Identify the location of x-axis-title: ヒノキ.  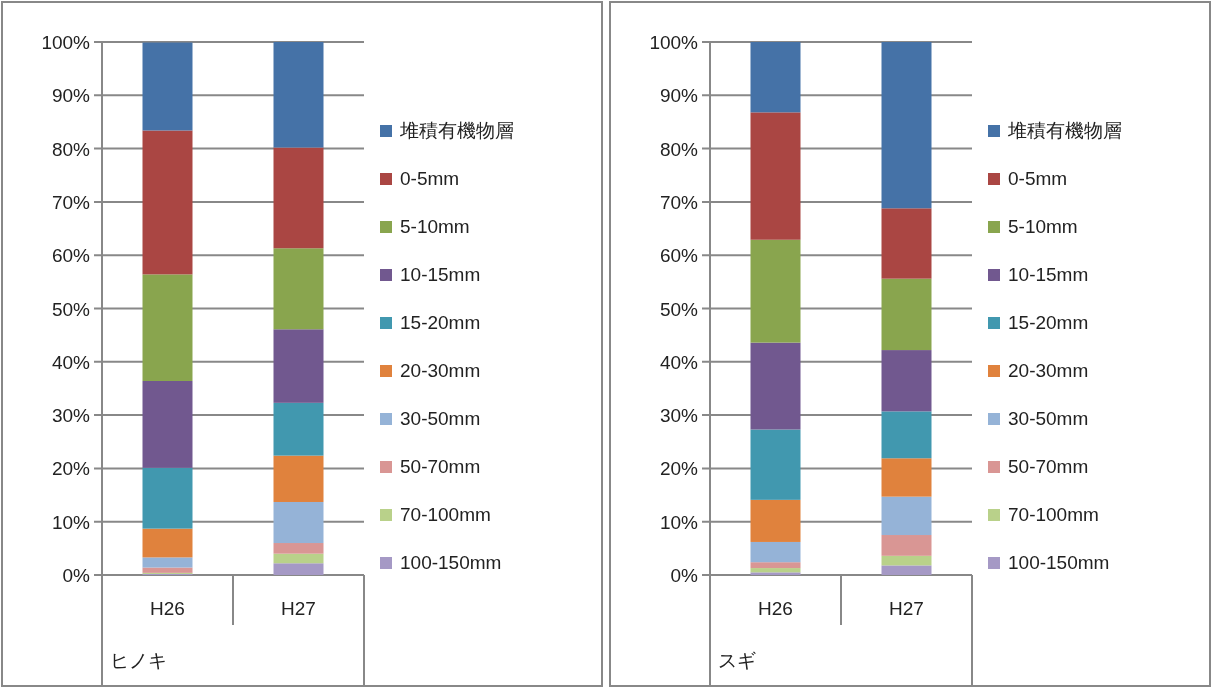
(138, 660).